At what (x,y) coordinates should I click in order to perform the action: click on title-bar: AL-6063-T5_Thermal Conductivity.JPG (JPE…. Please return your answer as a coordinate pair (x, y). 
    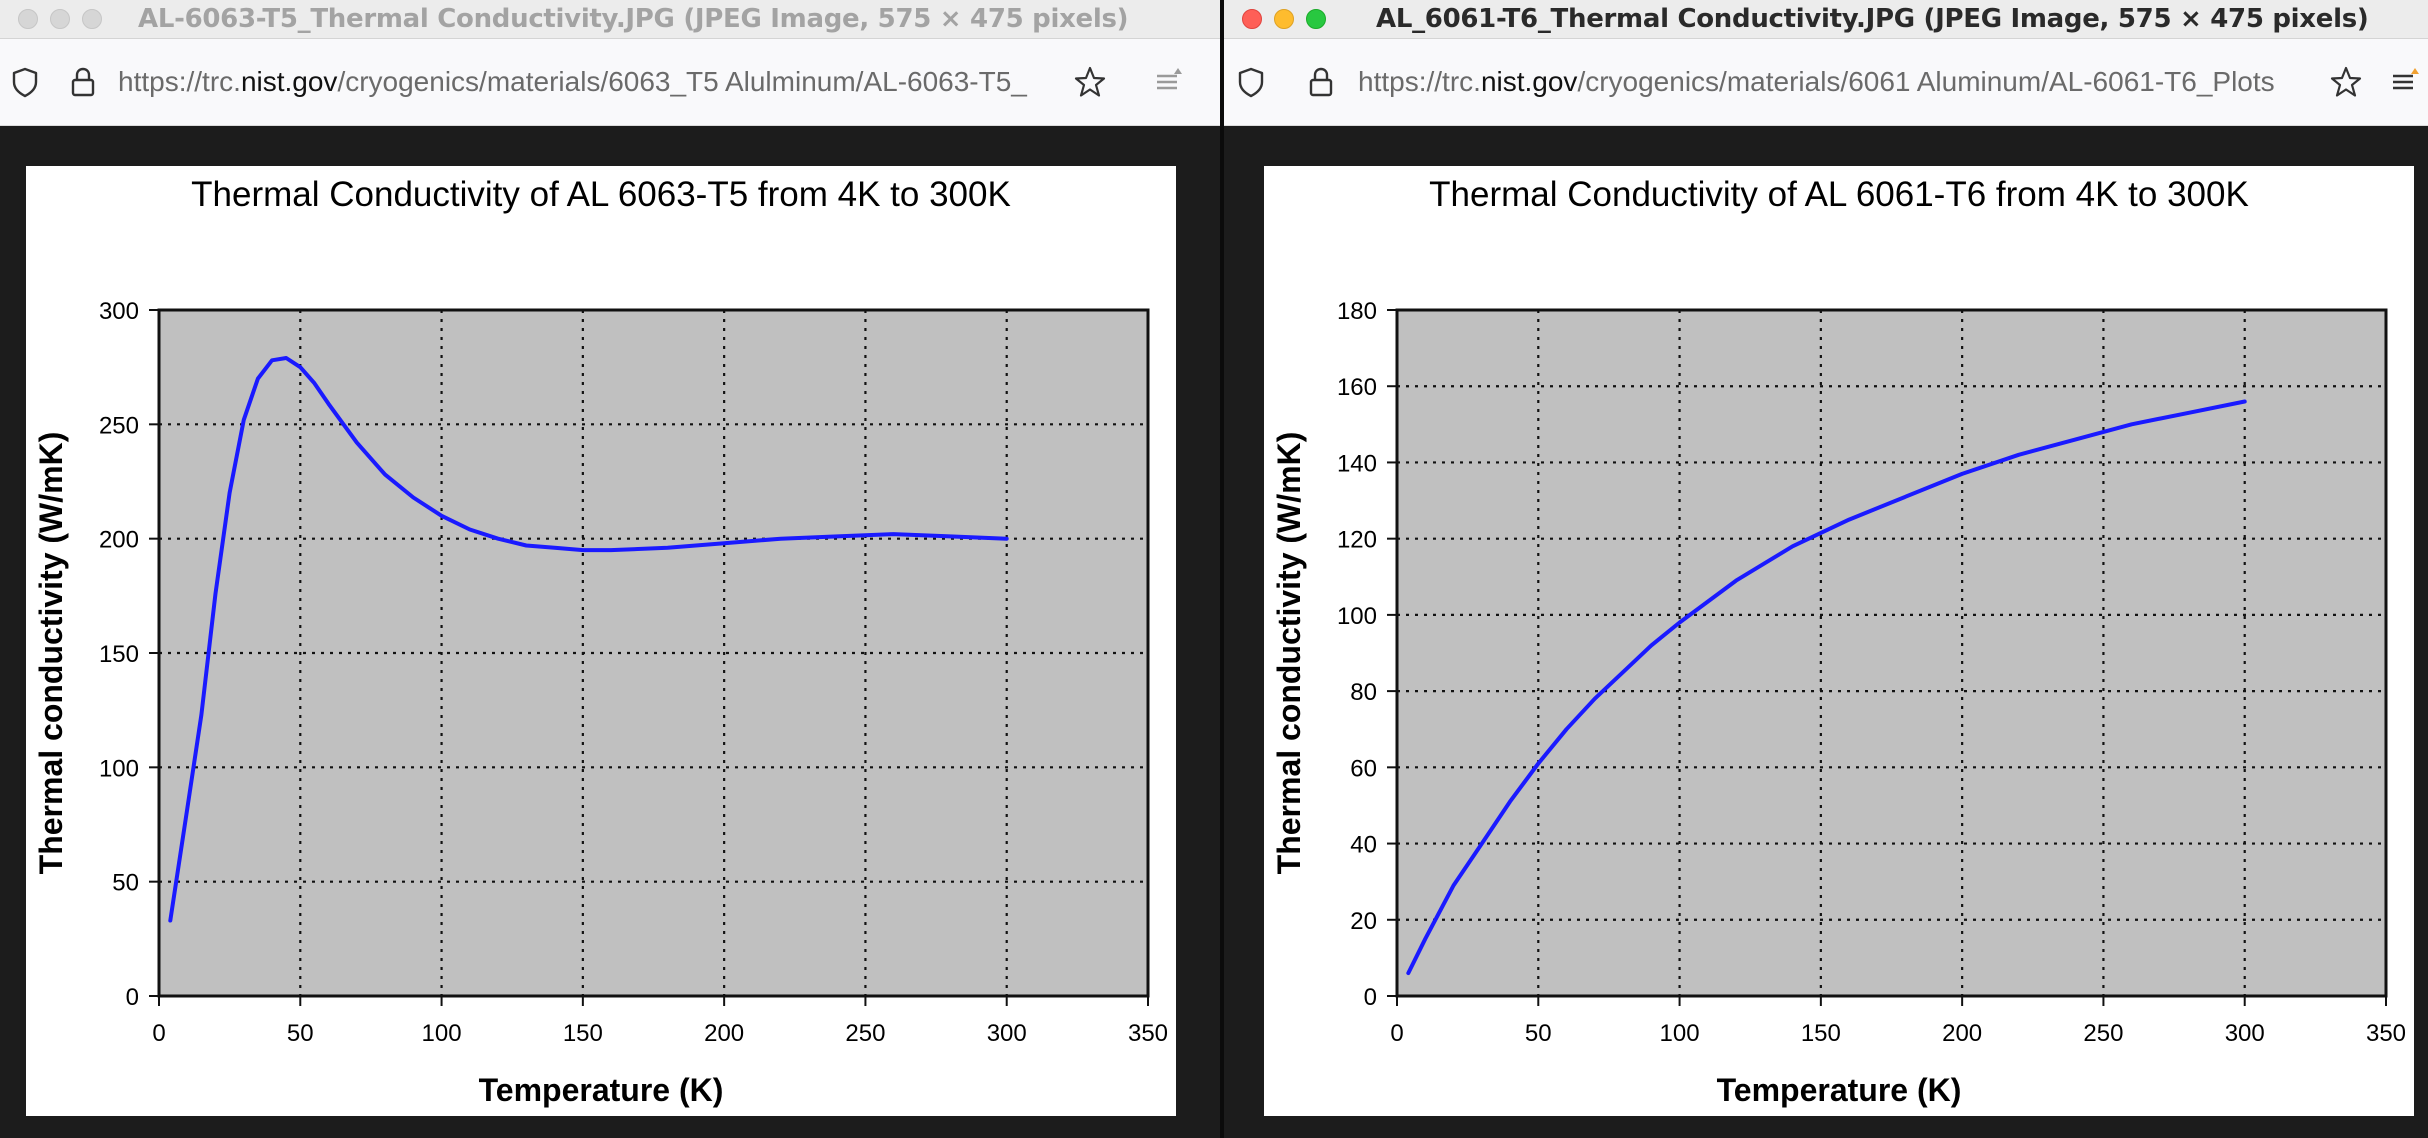
    Looking at the image, I should click on (610, 19).